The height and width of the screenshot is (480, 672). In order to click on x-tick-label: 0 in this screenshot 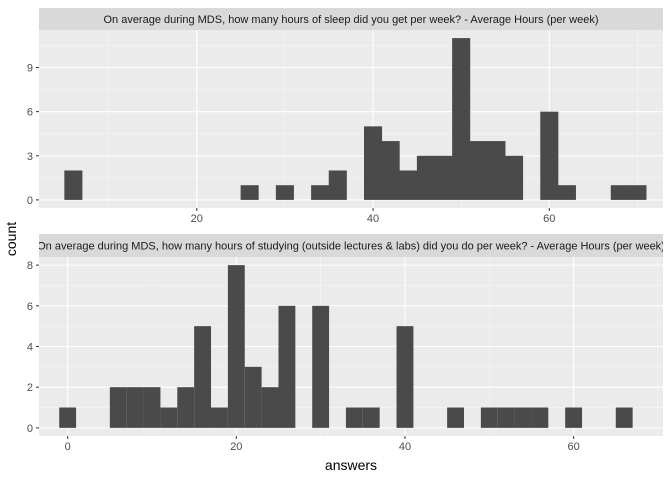, I will do `click(68, 447)`.